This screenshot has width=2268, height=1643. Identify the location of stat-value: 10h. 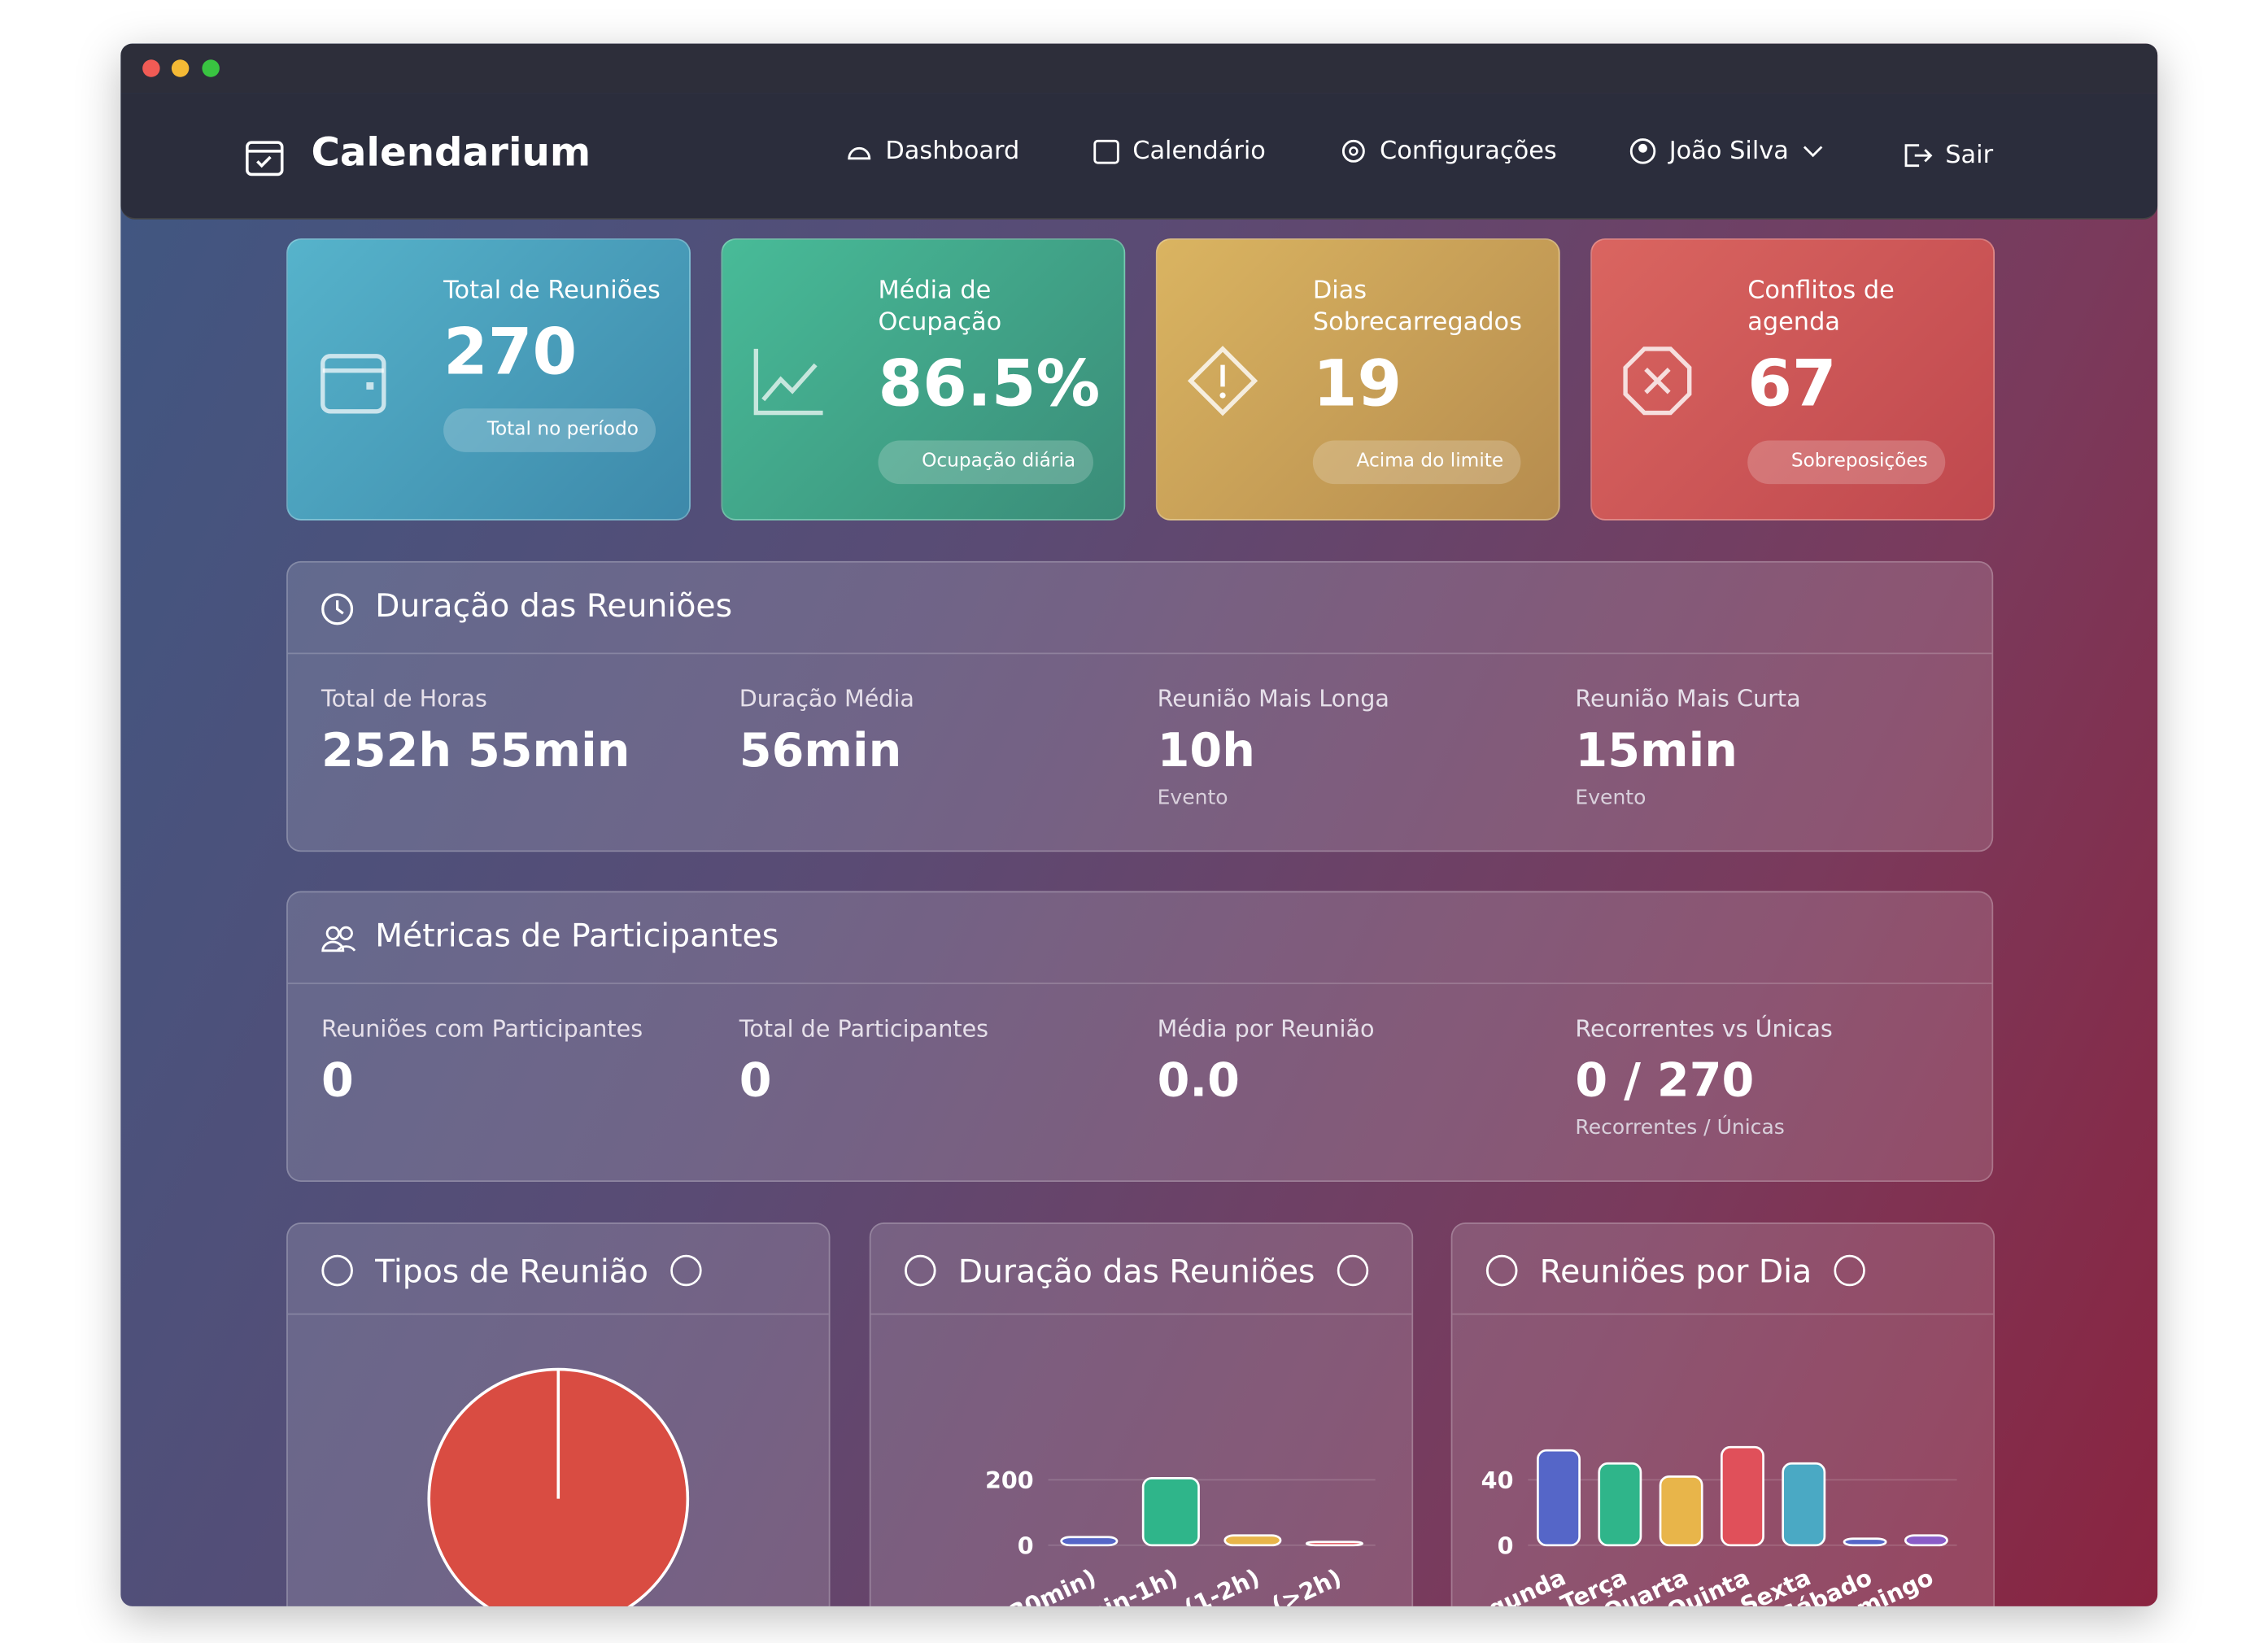
(1206, 750).